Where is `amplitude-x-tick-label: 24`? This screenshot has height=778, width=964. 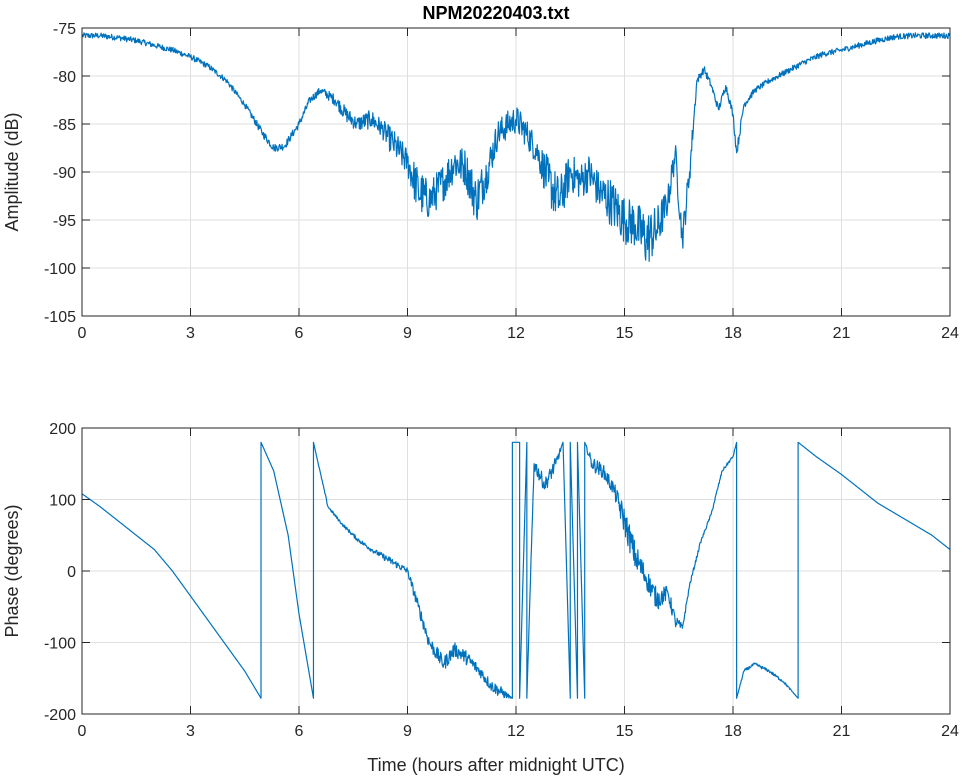 amplitude-x-tick-label: 24 is located at coordinates (950, 333).